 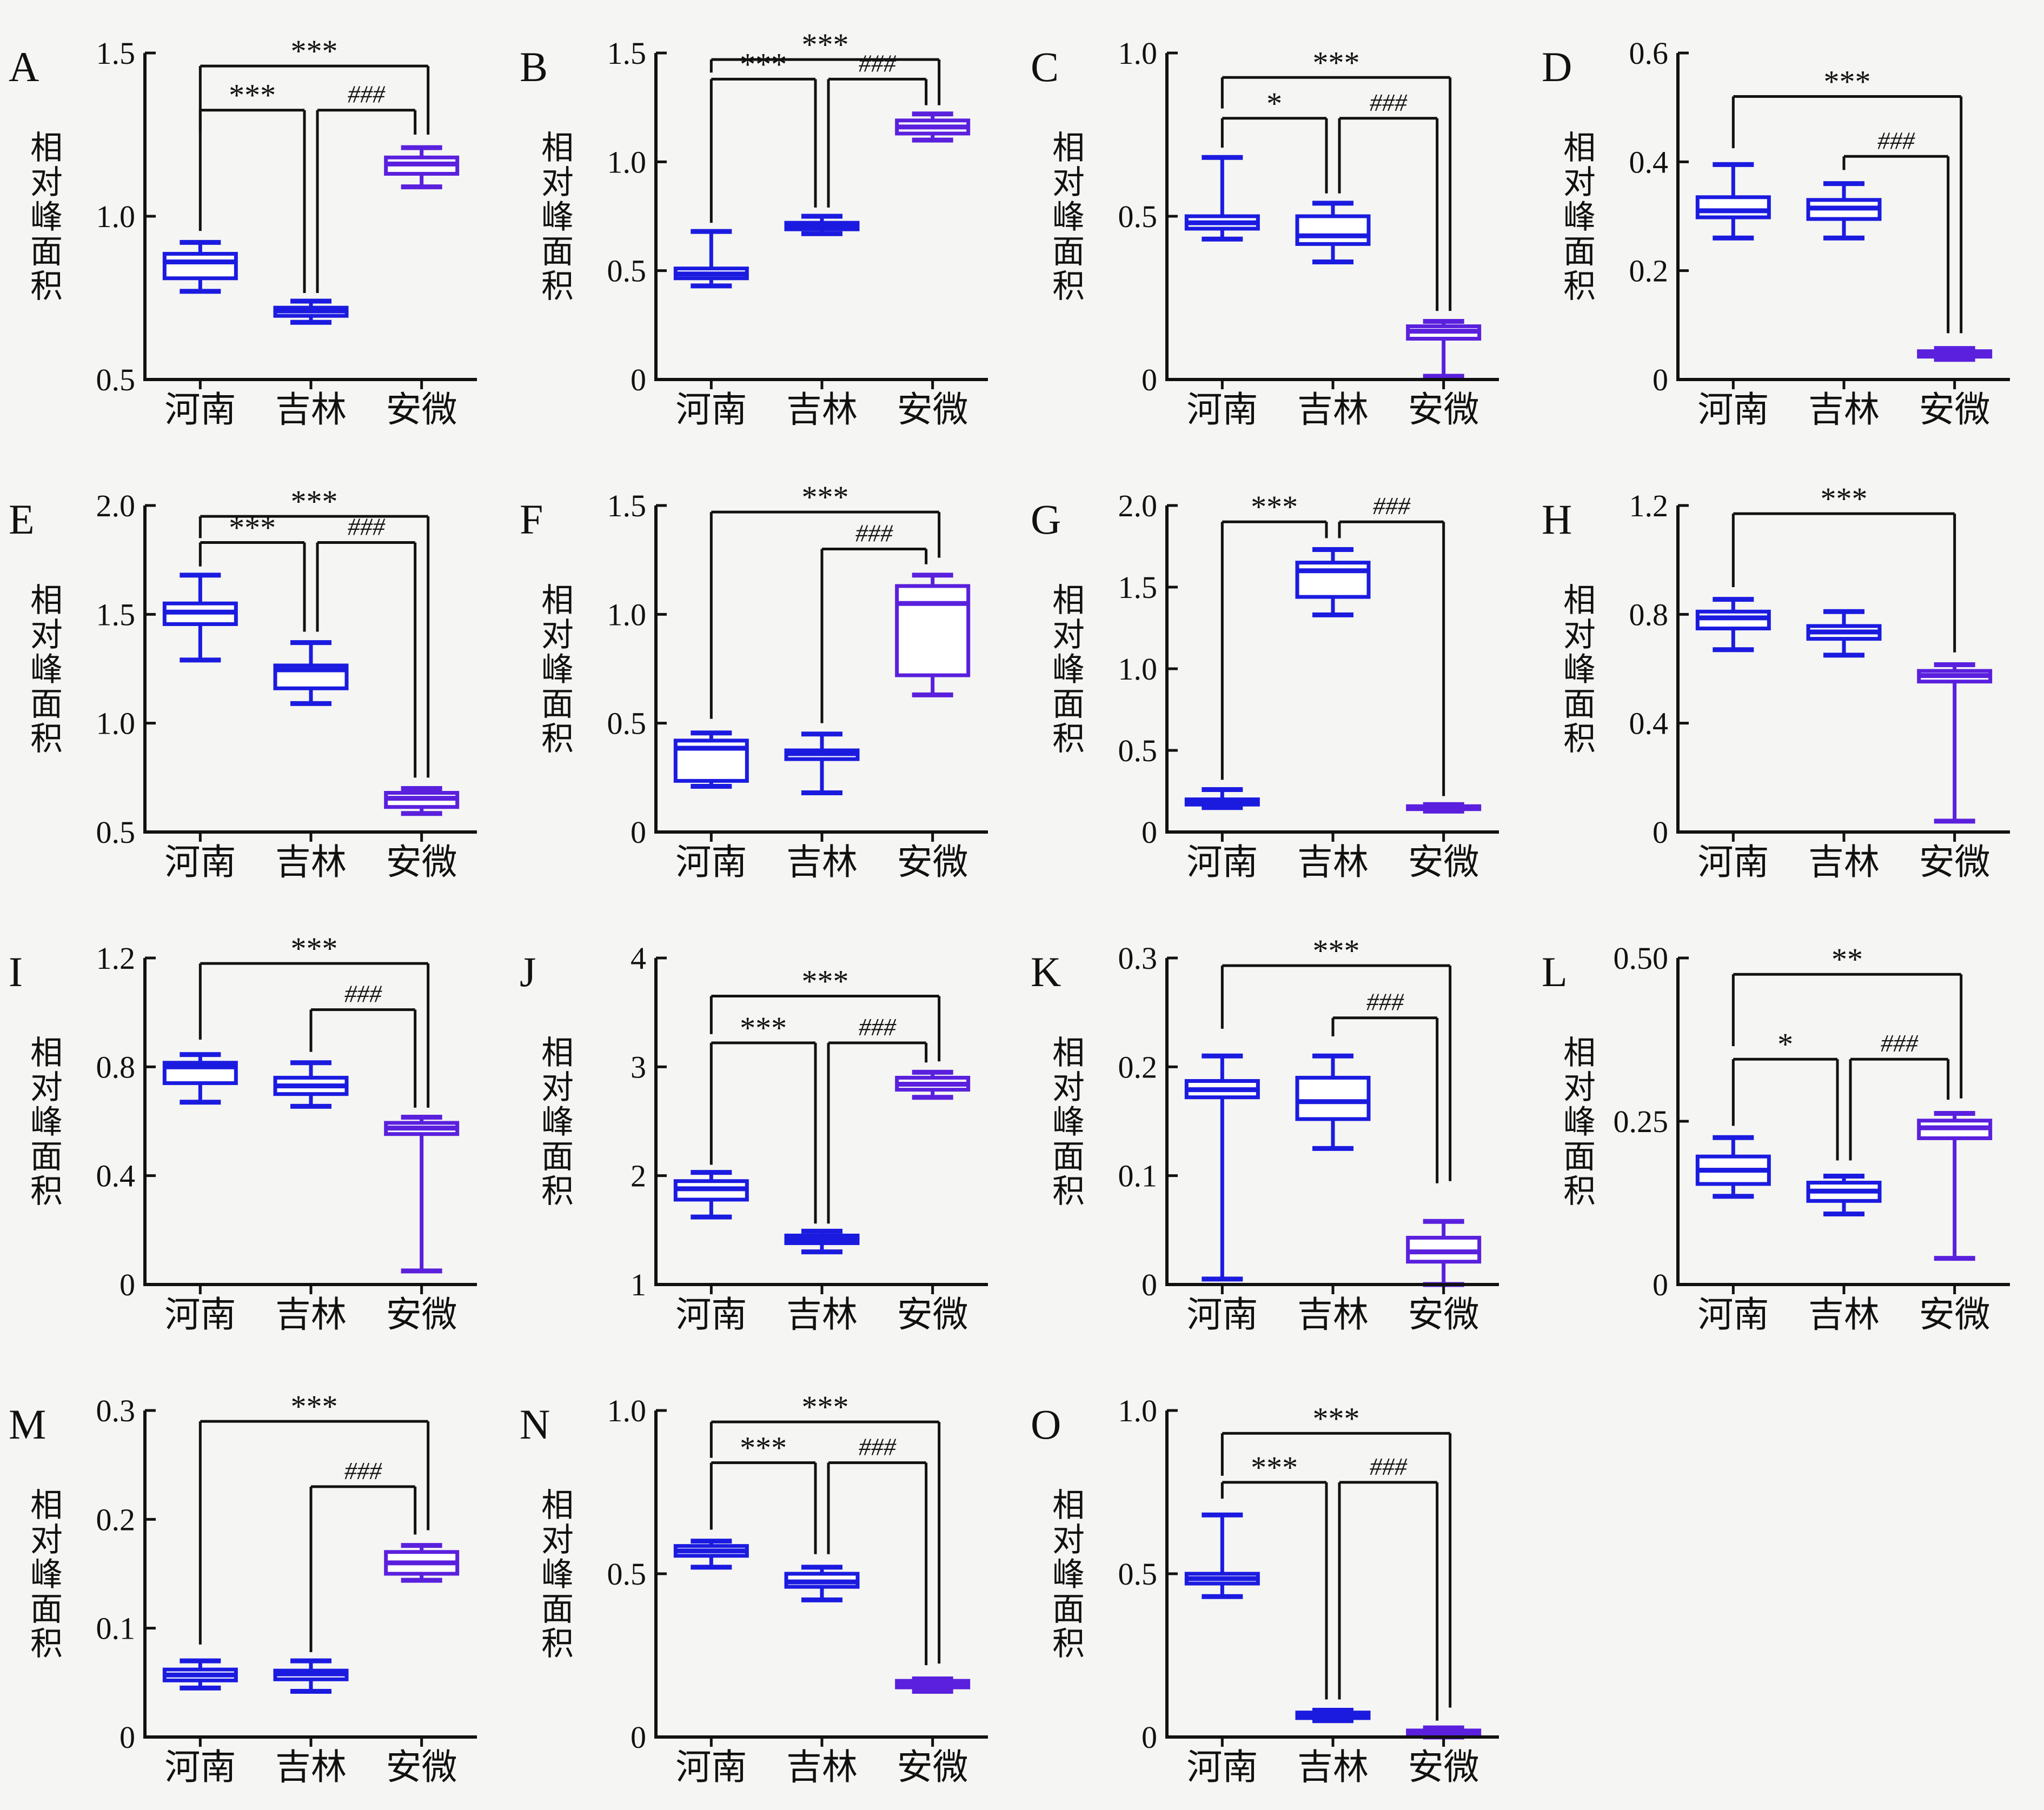 I want to click on box-吉林-O, so click(x=1333, y=1715).